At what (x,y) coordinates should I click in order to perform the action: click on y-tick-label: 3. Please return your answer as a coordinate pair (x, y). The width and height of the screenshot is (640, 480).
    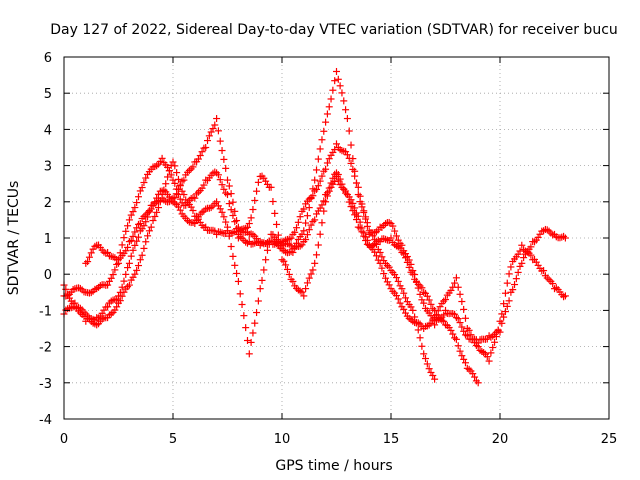
    Looking at the image, I should click on (48, 167).